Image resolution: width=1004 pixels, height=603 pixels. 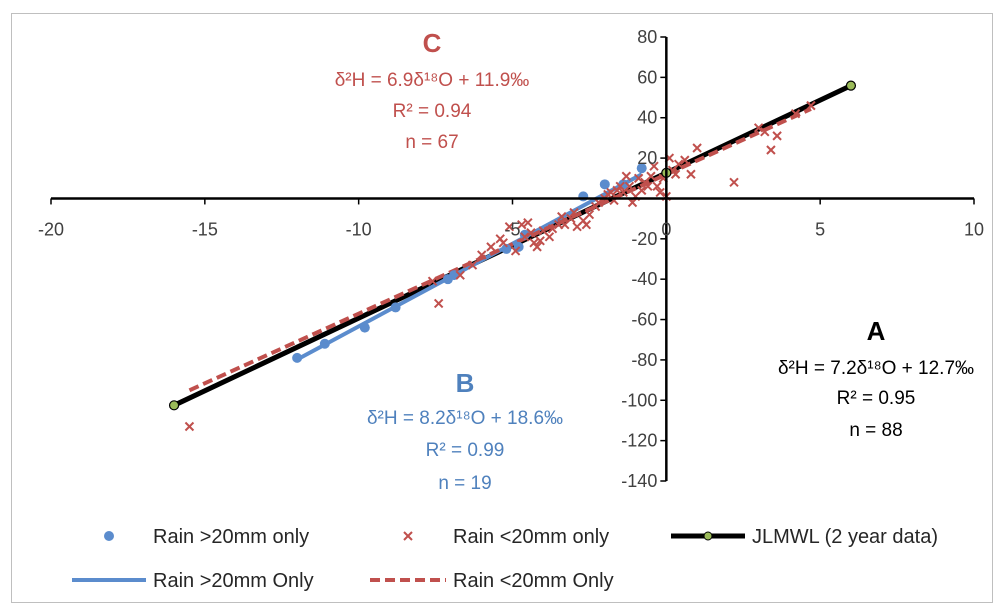 I want to click on annotation-c-label: C, so click(x=432, y=43).